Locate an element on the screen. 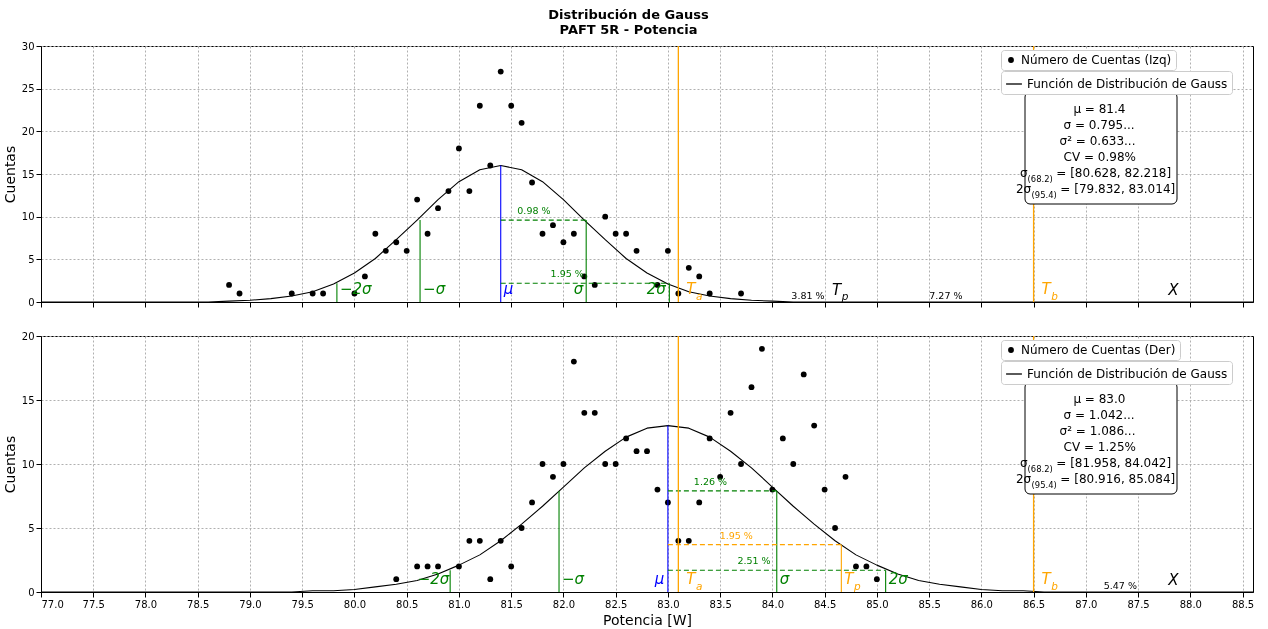 This screenshot has width=1268, height=629. x-tick-label: 79.5 is located at coordinates (302, 604).